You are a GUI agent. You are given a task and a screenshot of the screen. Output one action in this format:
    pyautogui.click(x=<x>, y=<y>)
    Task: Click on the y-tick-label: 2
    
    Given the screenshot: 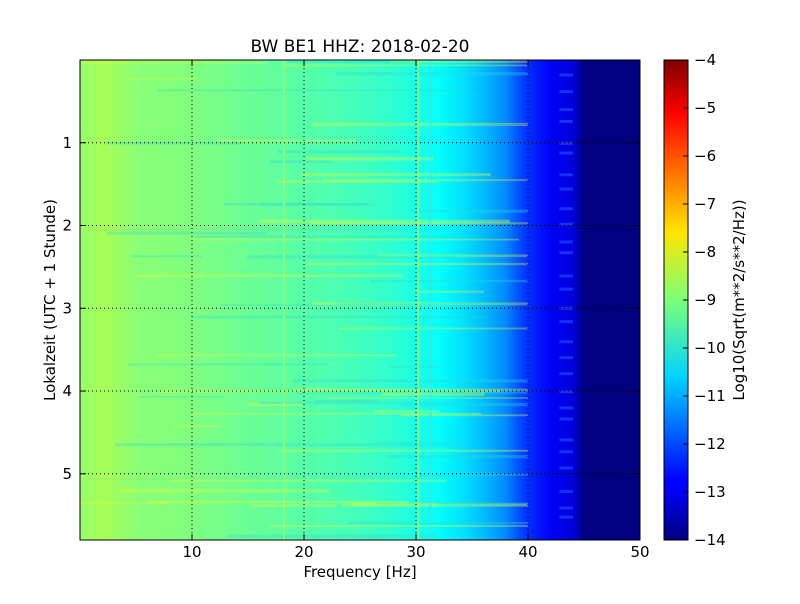 What is the action you would take?
    pyautogui.click(x=67, y=226)
    